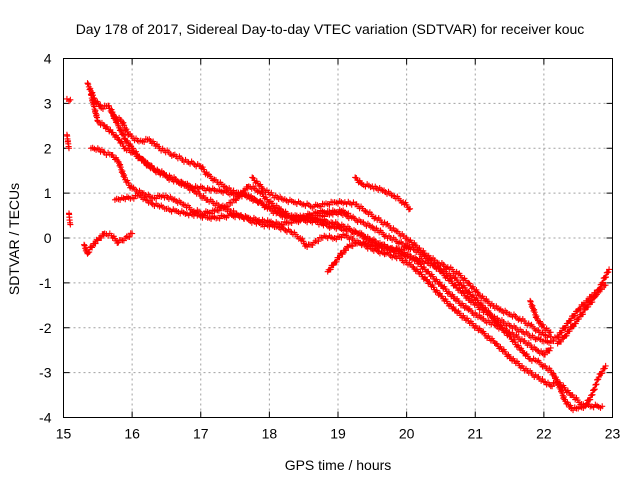 The image size is (640, 480). What do you see at coordinates (108, 243) in the screenshot?
I see `series-track-h` at bounding box center [108, 243].